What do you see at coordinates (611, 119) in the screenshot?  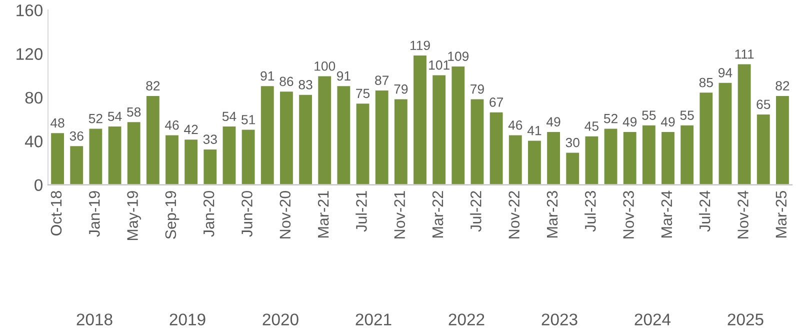 I see `data-label: 52` at bounding box center [611, 119].